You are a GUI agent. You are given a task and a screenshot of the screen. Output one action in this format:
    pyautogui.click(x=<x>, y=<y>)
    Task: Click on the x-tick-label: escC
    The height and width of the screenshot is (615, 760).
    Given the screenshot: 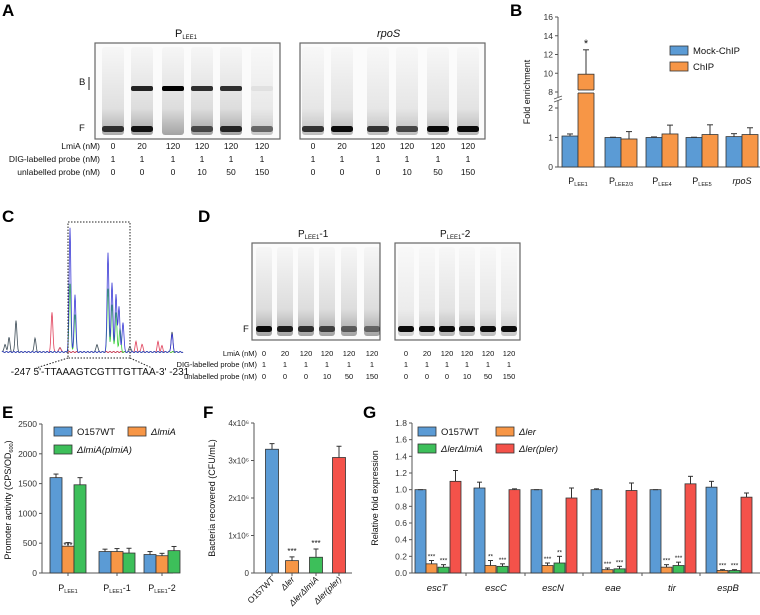 What is the action you would take?
    pyautogui.click(x=496, y=588)
    